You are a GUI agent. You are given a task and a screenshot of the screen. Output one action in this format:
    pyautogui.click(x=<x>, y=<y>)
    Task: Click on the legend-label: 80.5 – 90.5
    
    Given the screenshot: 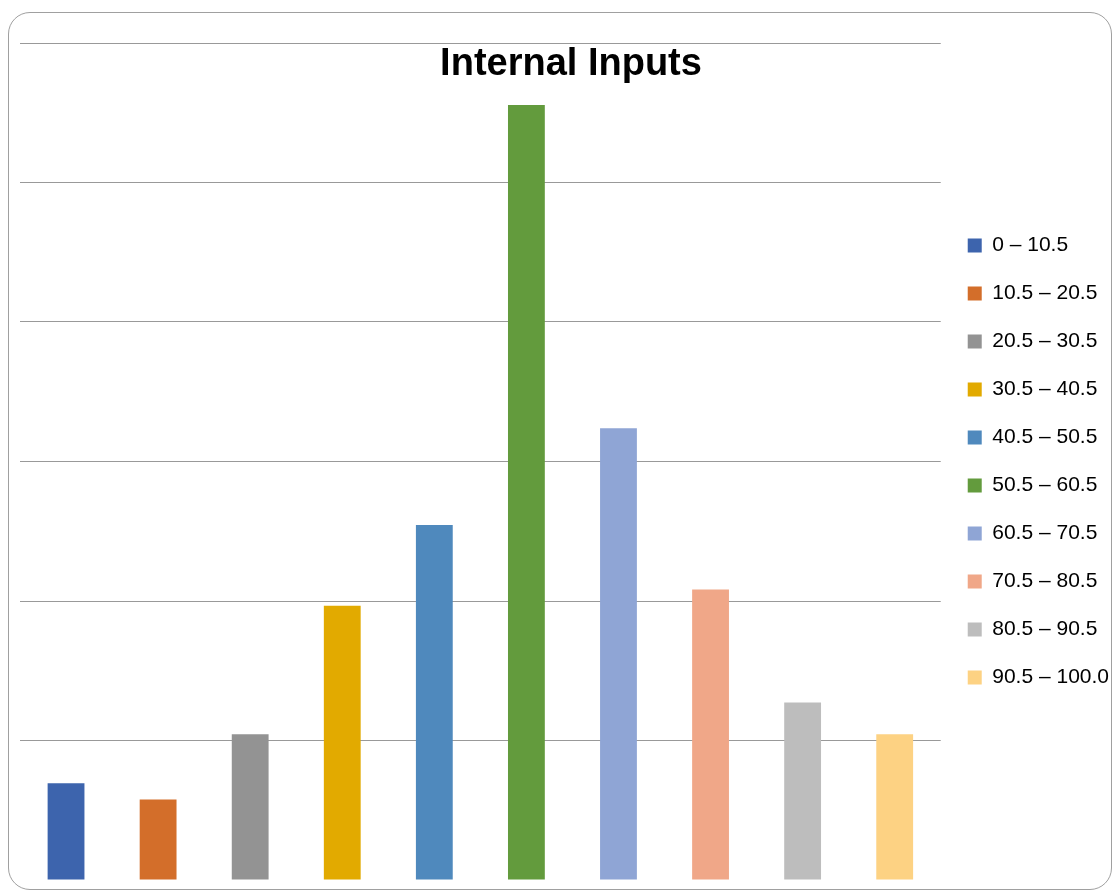 What is the action you would take?
    pyautogui.click(x=1045, y=628)
    